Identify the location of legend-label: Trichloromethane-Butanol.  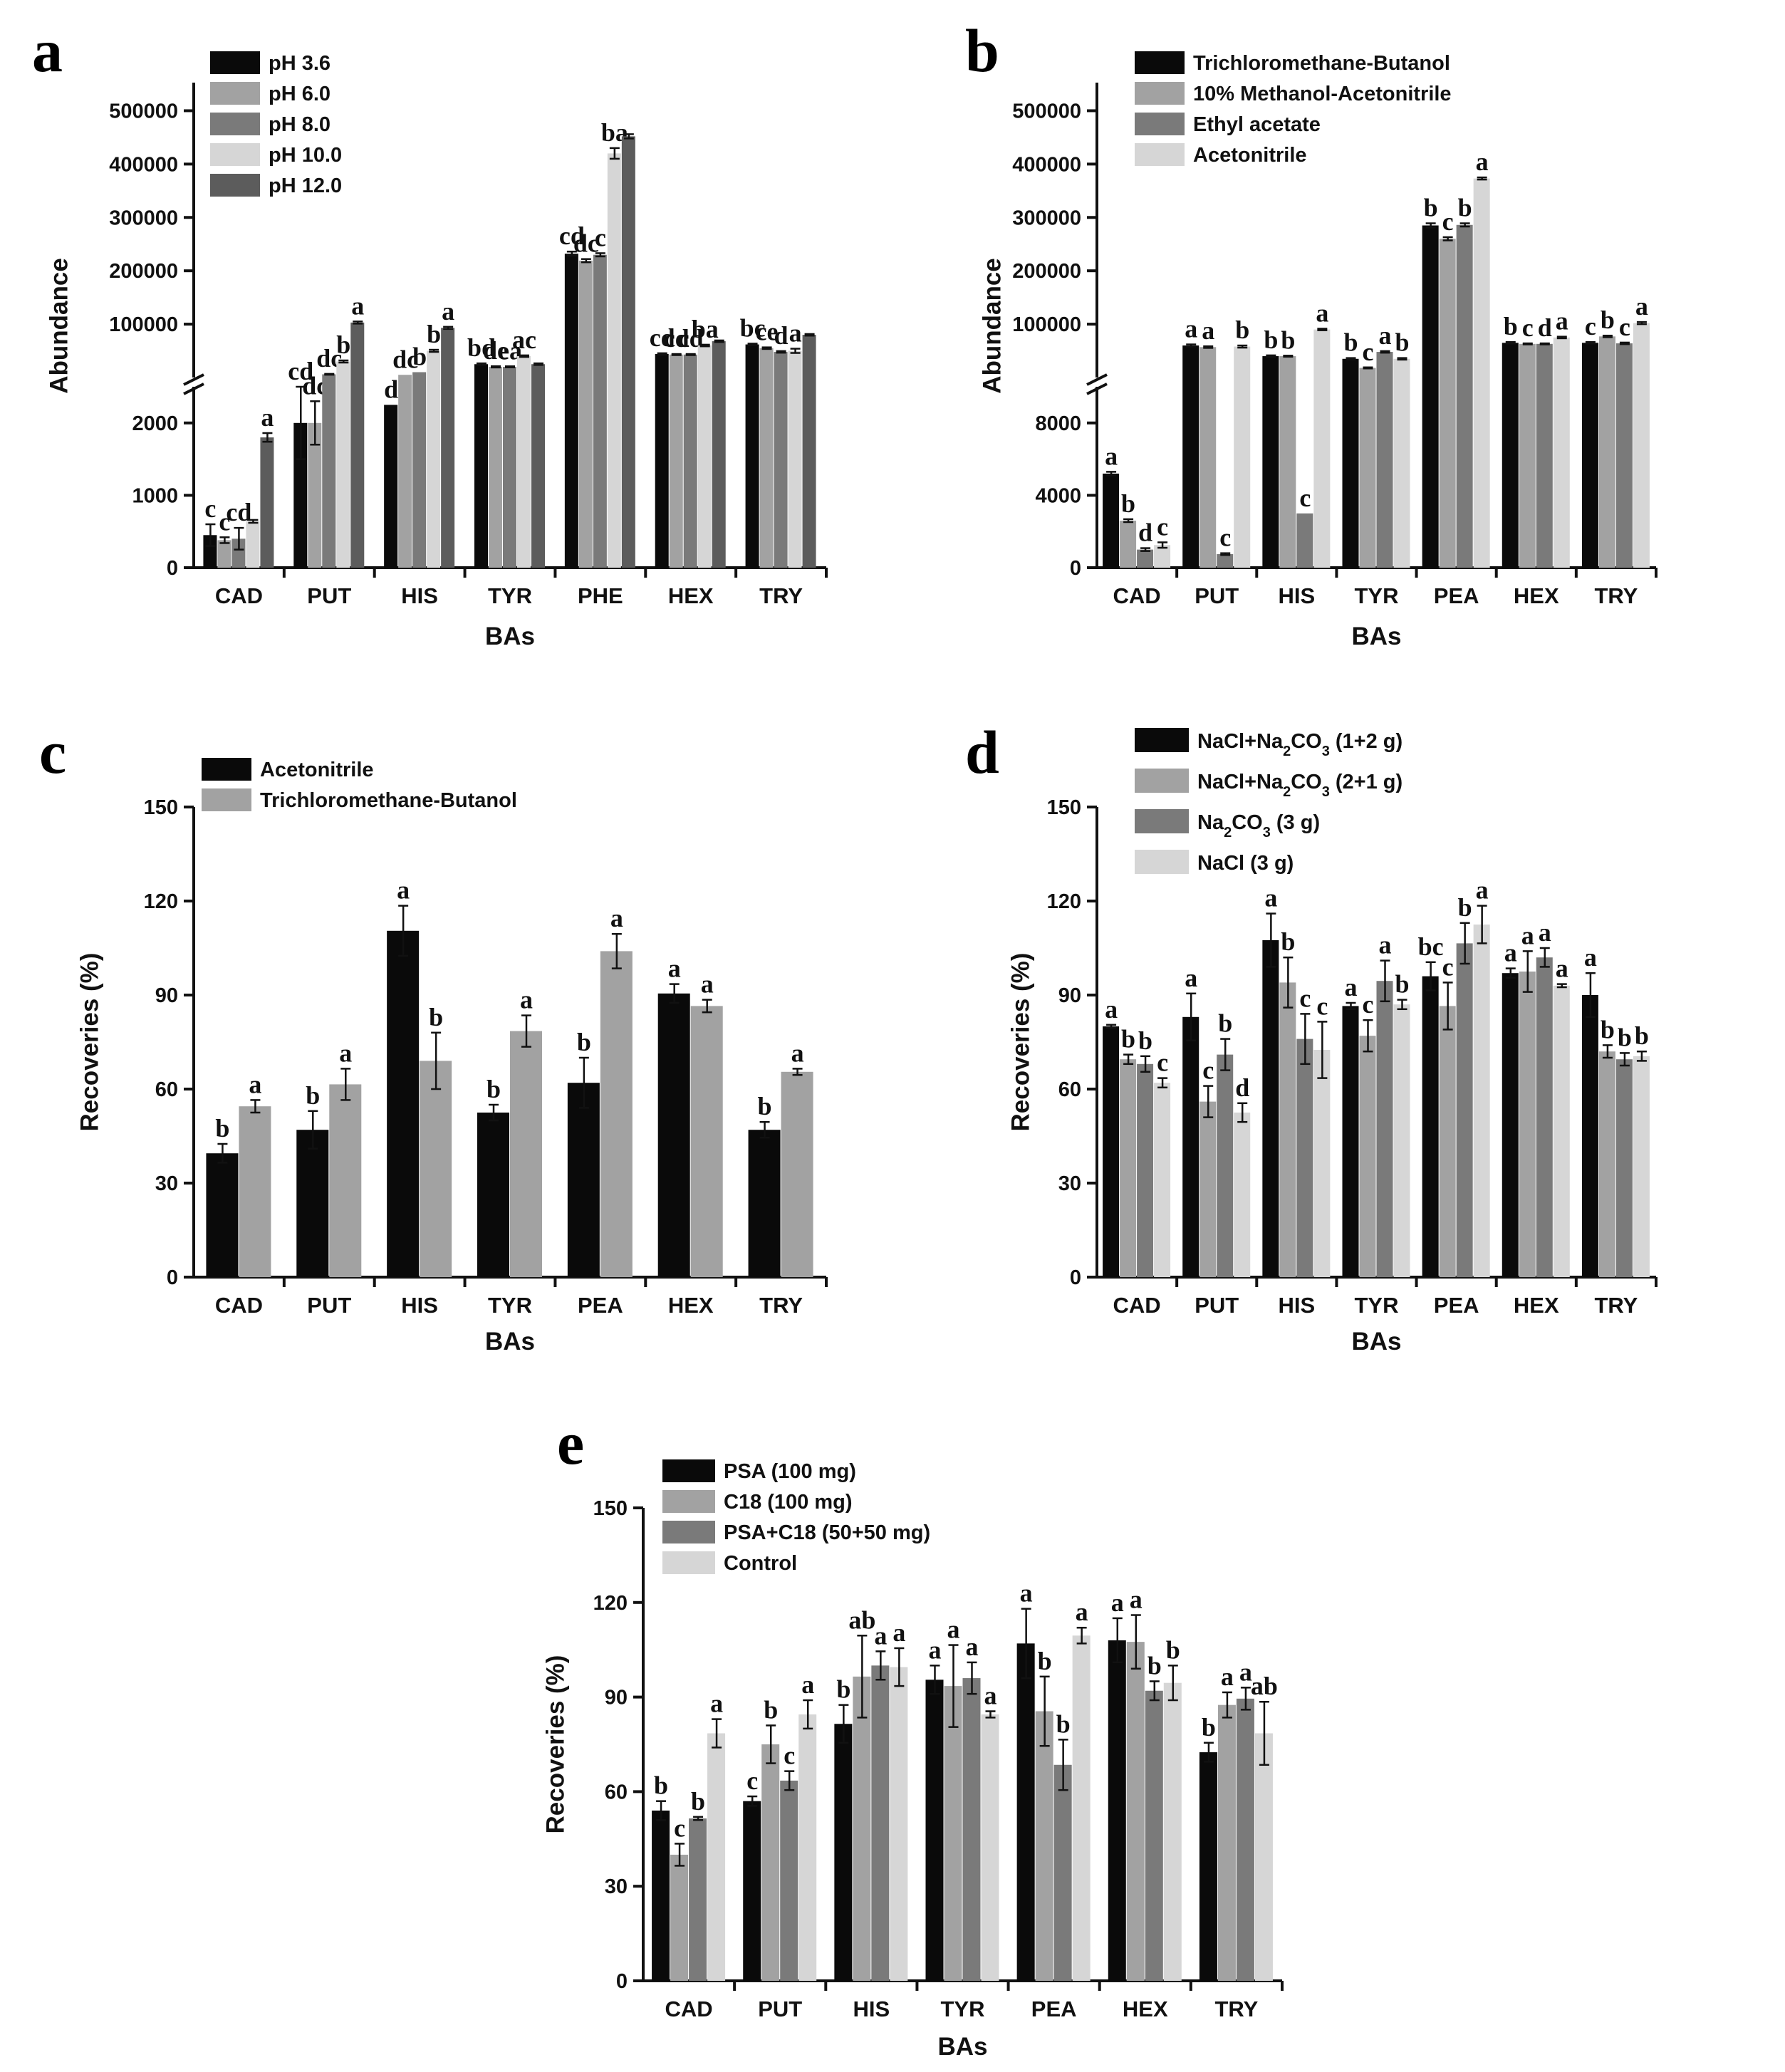
(1321, 63).